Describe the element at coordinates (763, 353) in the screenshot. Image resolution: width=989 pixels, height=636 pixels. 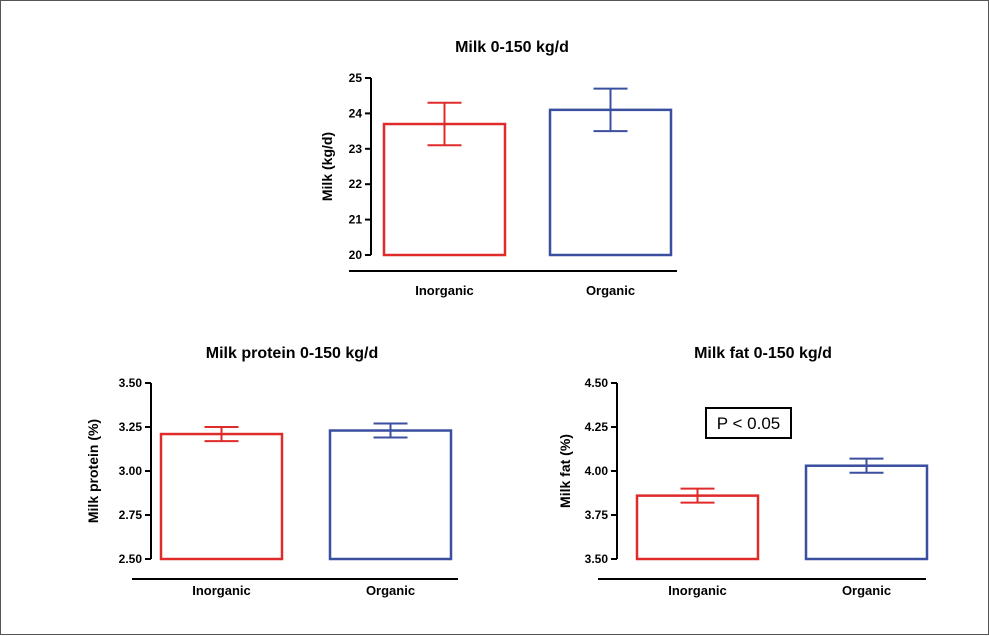
I see `chart-title: Milk fat 0-150 kg/d` at that location.